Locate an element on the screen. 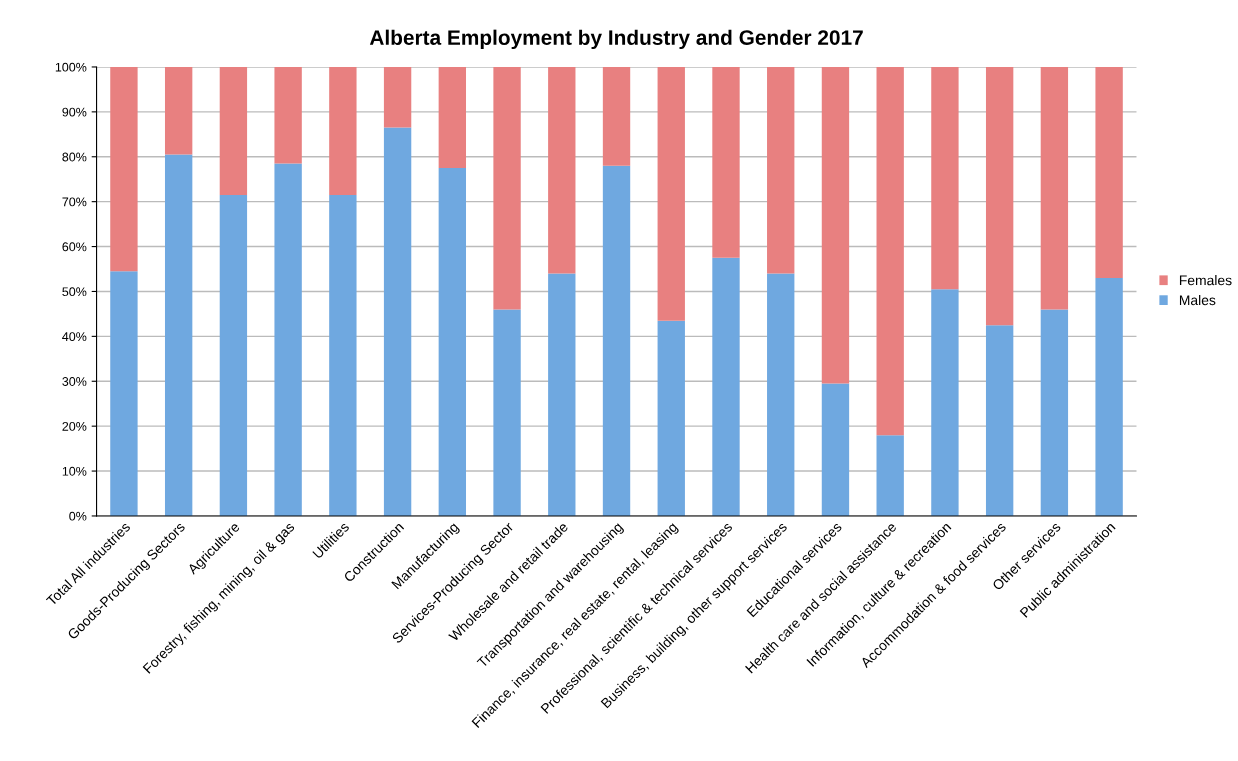 The width and height of the screenshot is (1238, 761). chart-title: Alberta Employment by Industry and Gender 2017 is located at coordinates (616, 39).